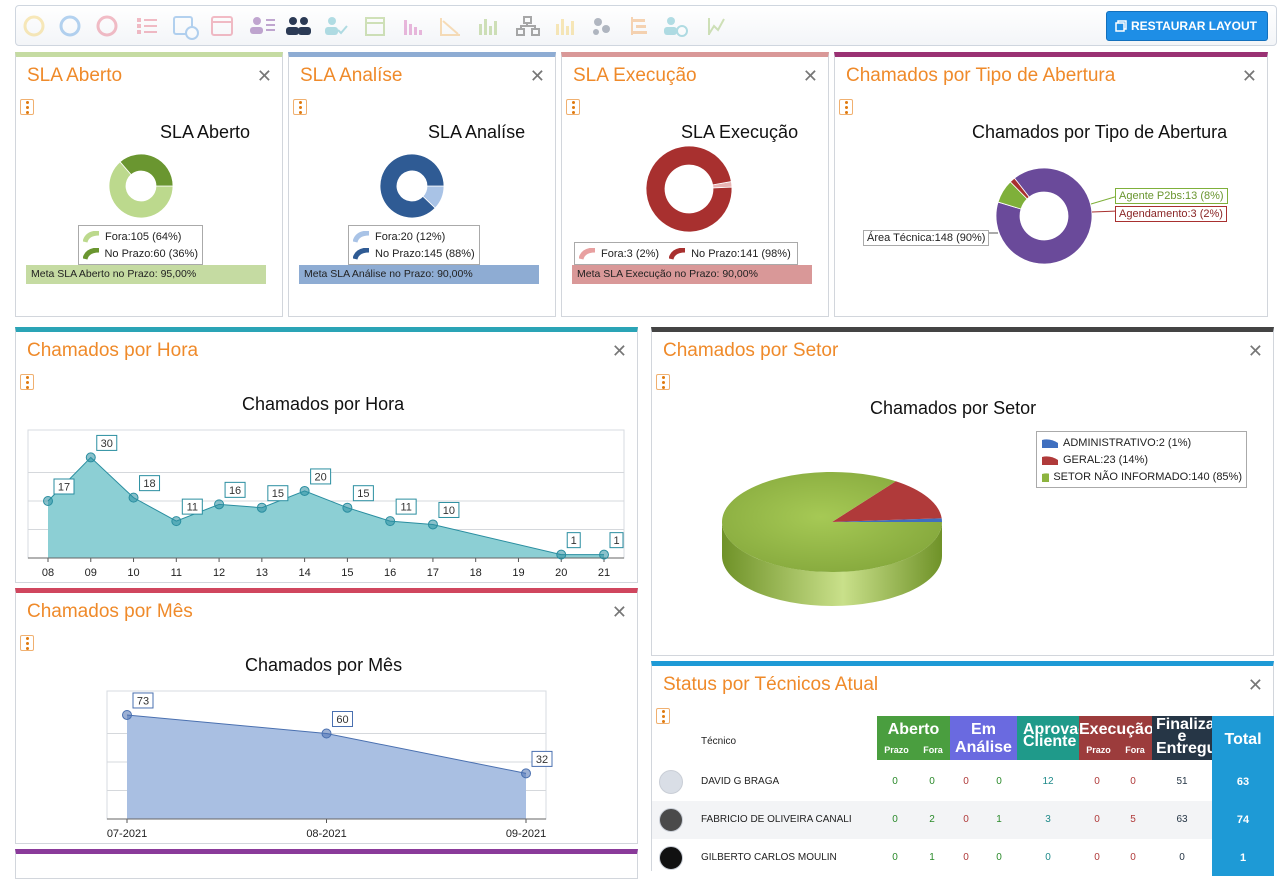  What do you see at coordinates (887, 501) in the screenshot?
I see `pie-slice-geral` at bounding box center [887, 501].